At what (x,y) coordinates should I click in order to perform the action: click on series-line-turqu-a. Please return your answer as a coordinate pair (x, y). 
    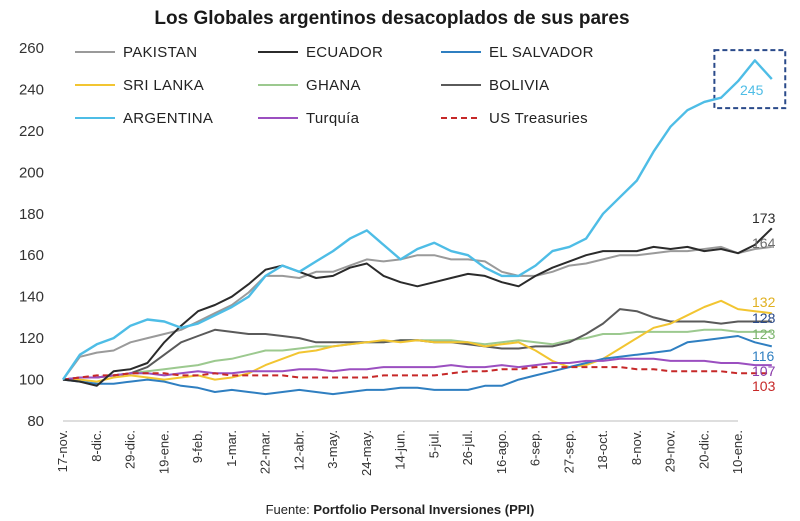
    Looking at the image, I should click on (417, 369).